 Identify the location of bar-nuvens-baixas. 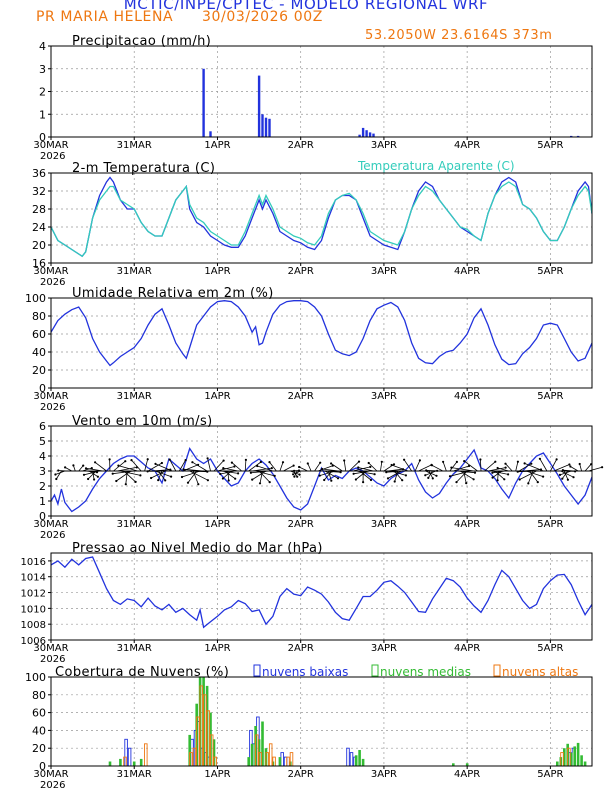
(351, 759).